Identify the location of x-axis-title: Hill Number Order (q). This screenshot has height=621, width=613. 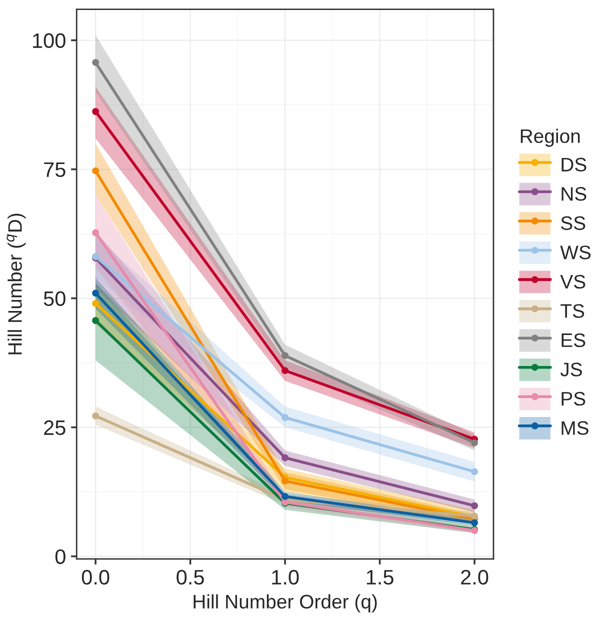
(285, 603).